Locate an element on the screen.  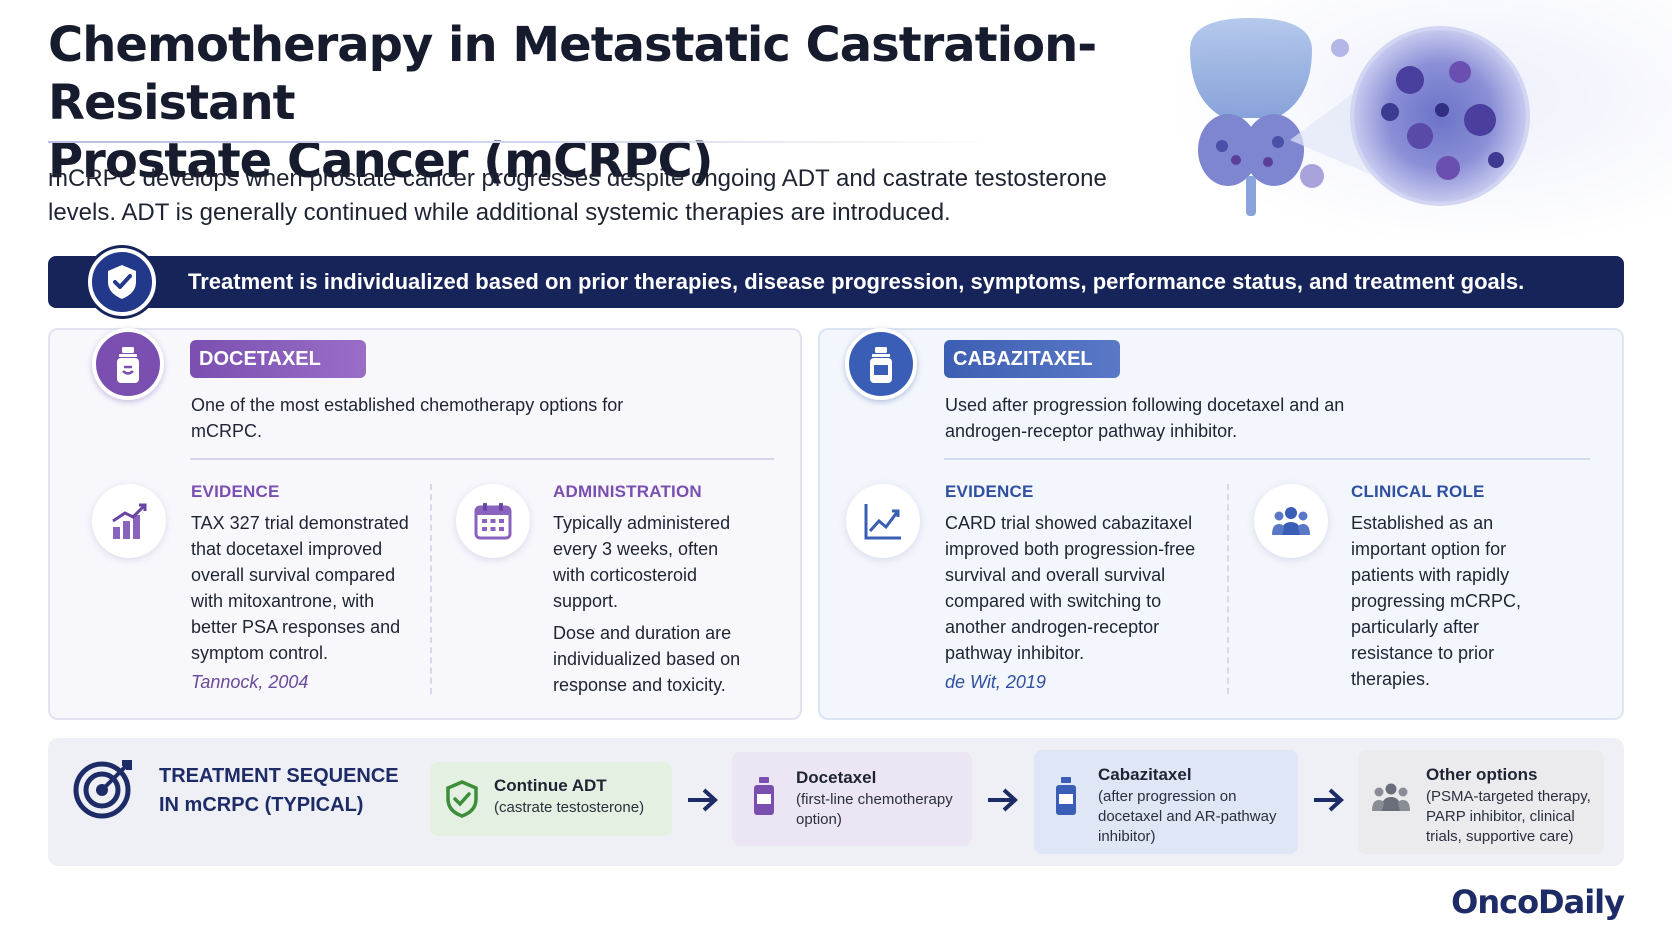
individualization-banner is located at coordinates (836, 282).